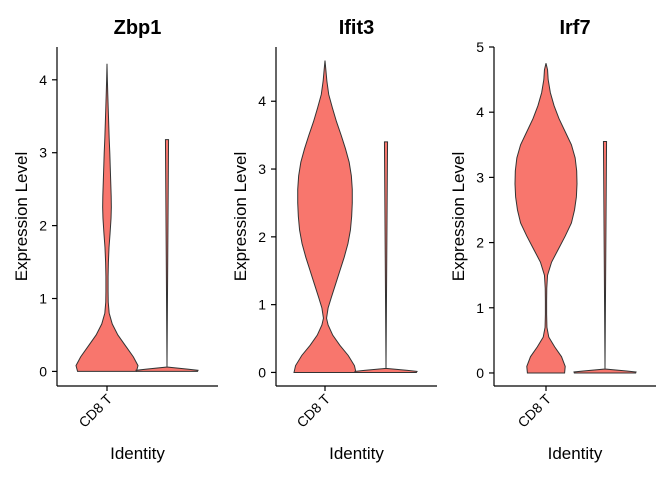  I want to click on panel-title: Ifit3, so click(357, 28).